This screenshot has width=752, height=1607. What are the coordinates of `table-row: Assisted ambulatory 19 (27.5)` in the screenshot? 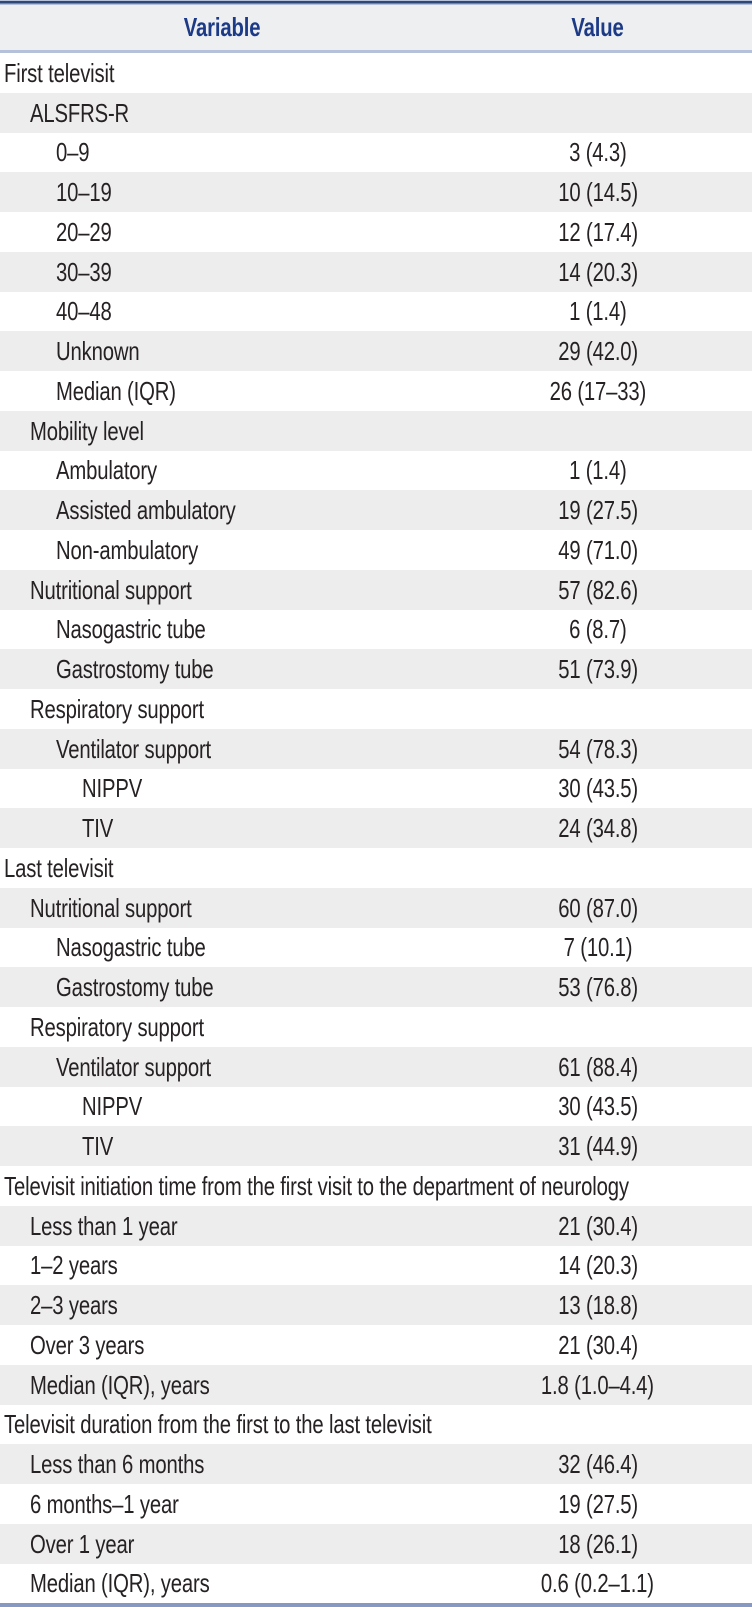 It's located at (376, 510).